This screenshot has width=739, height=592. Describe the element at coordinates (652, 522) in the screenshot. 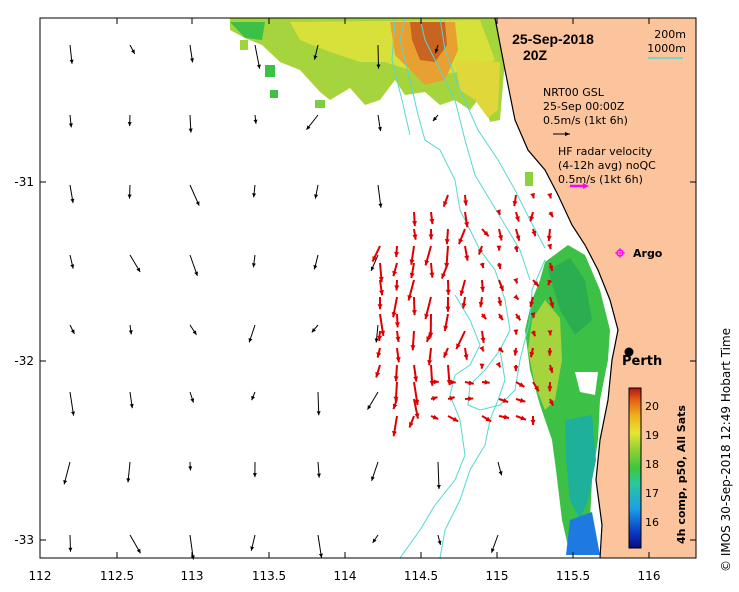

I see `colorbar-tick-label: 16` at that location.